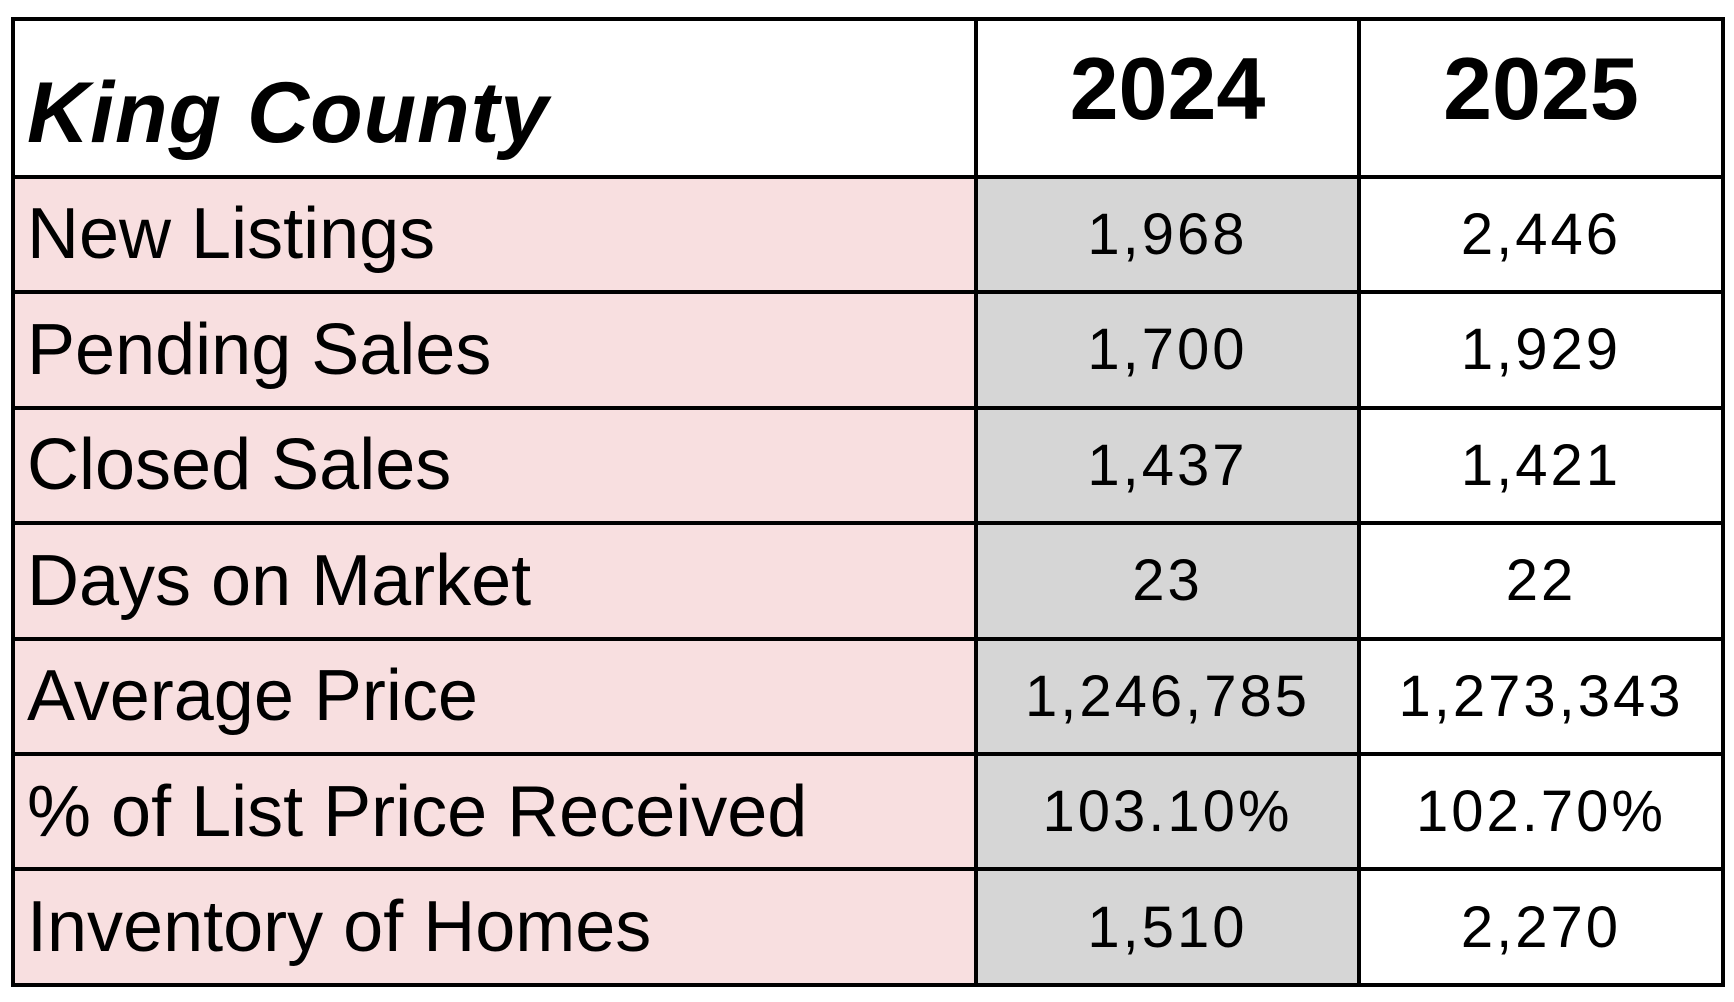 The width and height of the screenshot is (1734, 1002). Describe the element at coordinates (1541, 350) in the screenshot. I see `value-2025: 1,929` at that location.